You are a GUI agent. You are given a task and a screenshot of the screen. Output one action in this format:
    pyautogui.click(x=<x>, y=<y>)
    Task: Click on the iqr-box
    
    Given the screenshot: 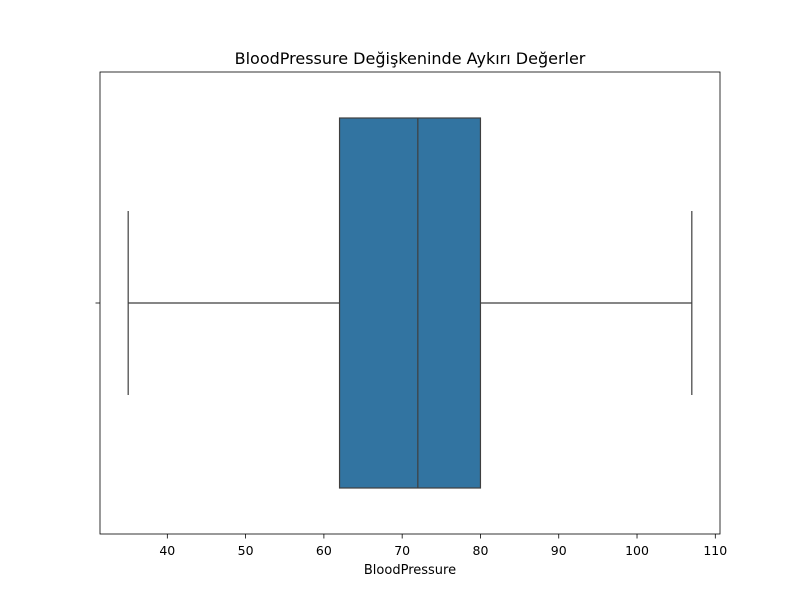 What is the action you would take?
    pyautogui.click(x=410, y=303)
    